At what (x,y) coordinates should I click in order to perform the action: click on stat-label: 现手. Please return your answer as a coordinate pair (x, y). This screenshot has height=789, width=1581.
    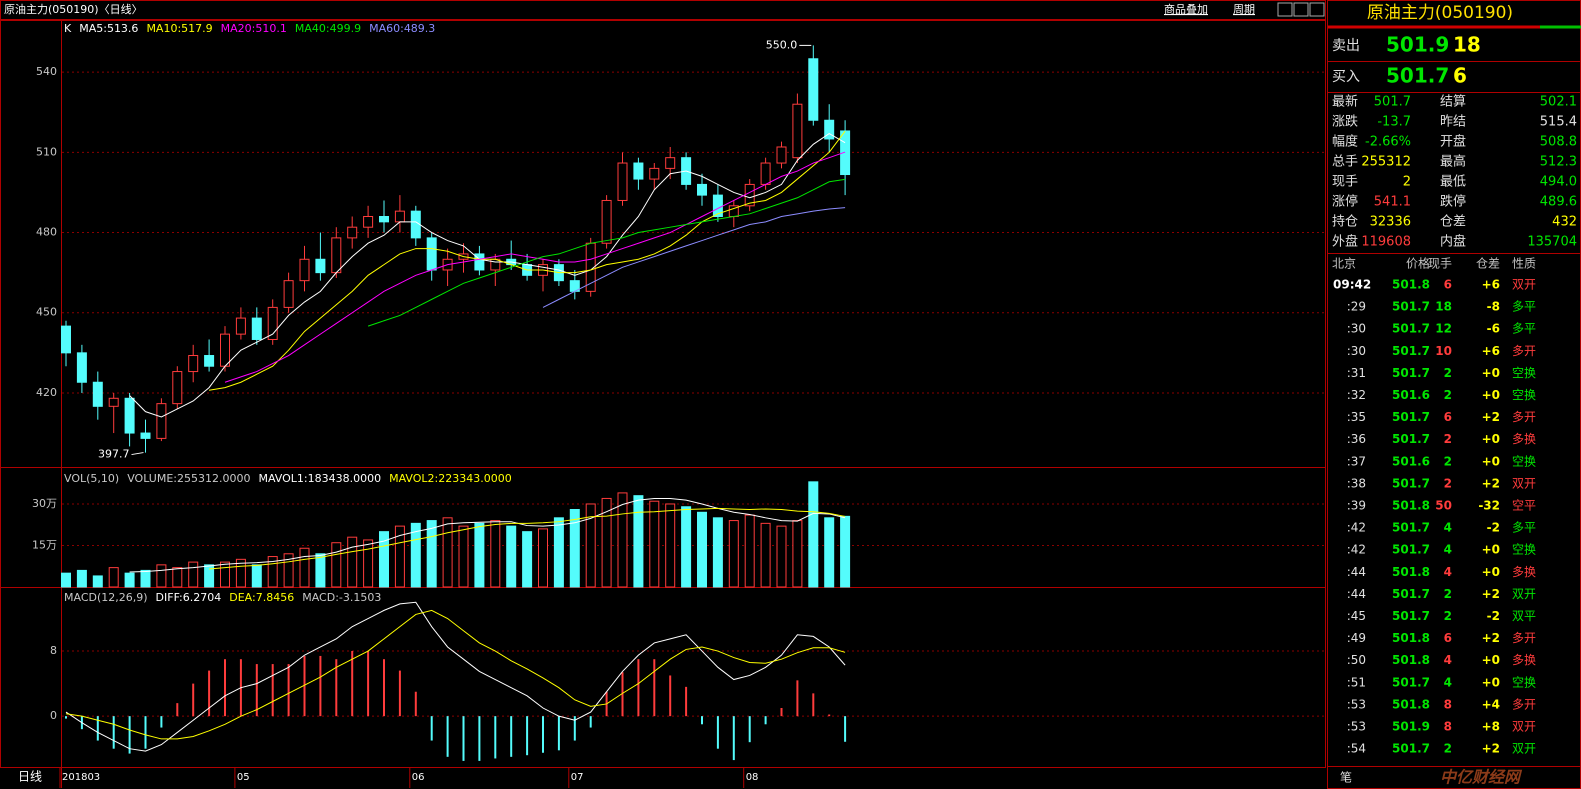
    Looking at the image, I should click on (1345, 182).